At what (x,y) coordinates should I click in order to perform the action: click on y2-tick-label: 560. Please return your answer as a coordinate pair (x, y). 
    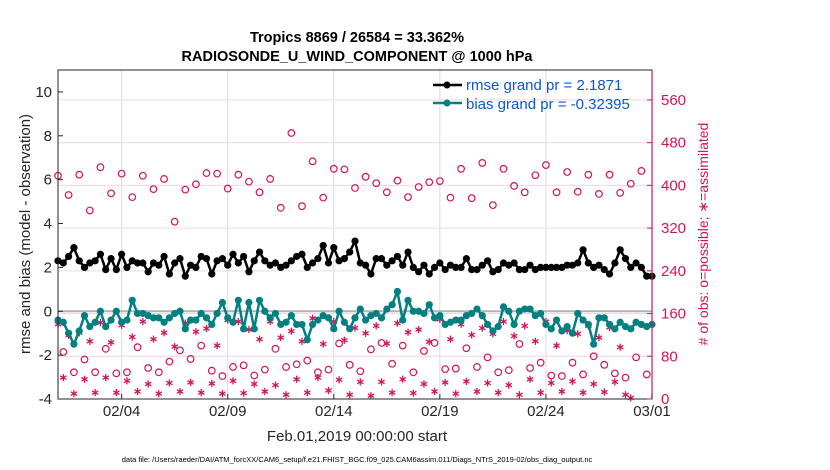
    Looking at the image, I should click on (673, 100).